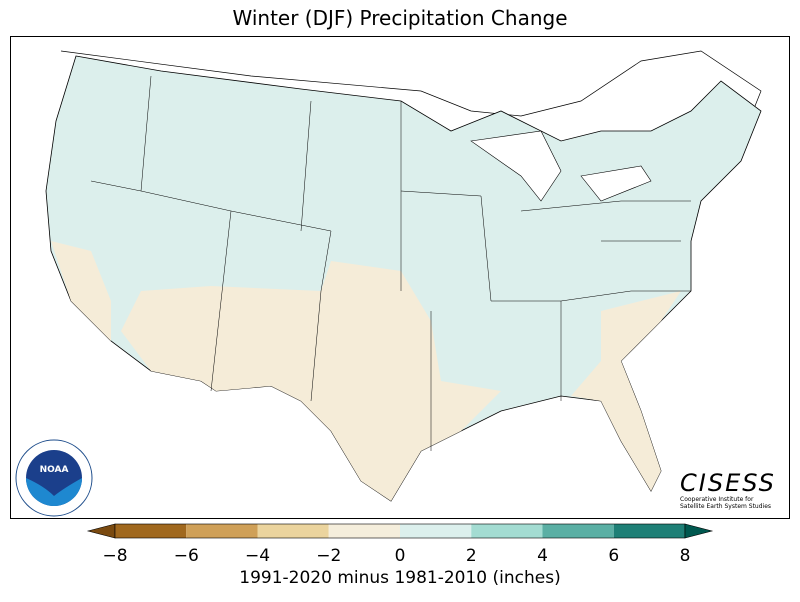  I want to click on colorbar-under-arrow, so click(101, 531).